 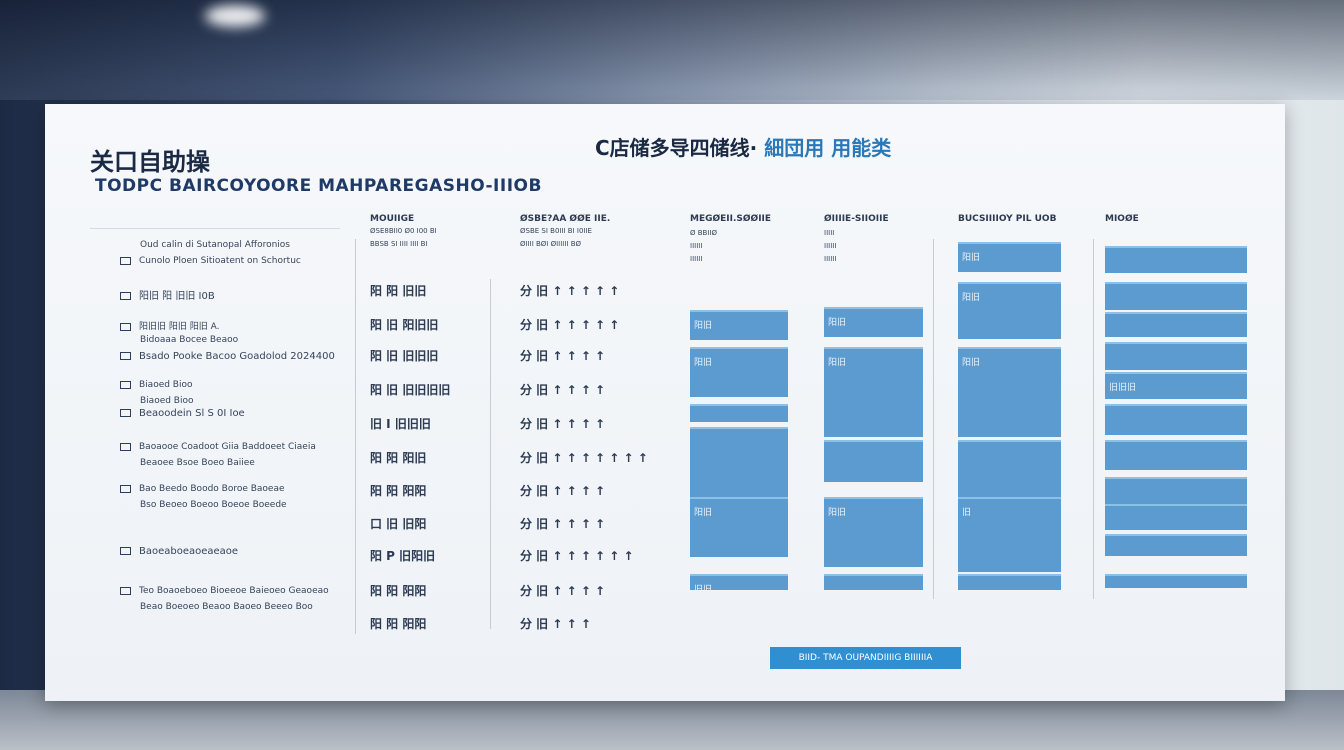 What do you see at coordinates (234, 591) in the screenshot?
I see `left-list-text: Teo Boaoeboeo Bioeeoe Baieoeo Geaoeao` at bounding box center [234, 591].